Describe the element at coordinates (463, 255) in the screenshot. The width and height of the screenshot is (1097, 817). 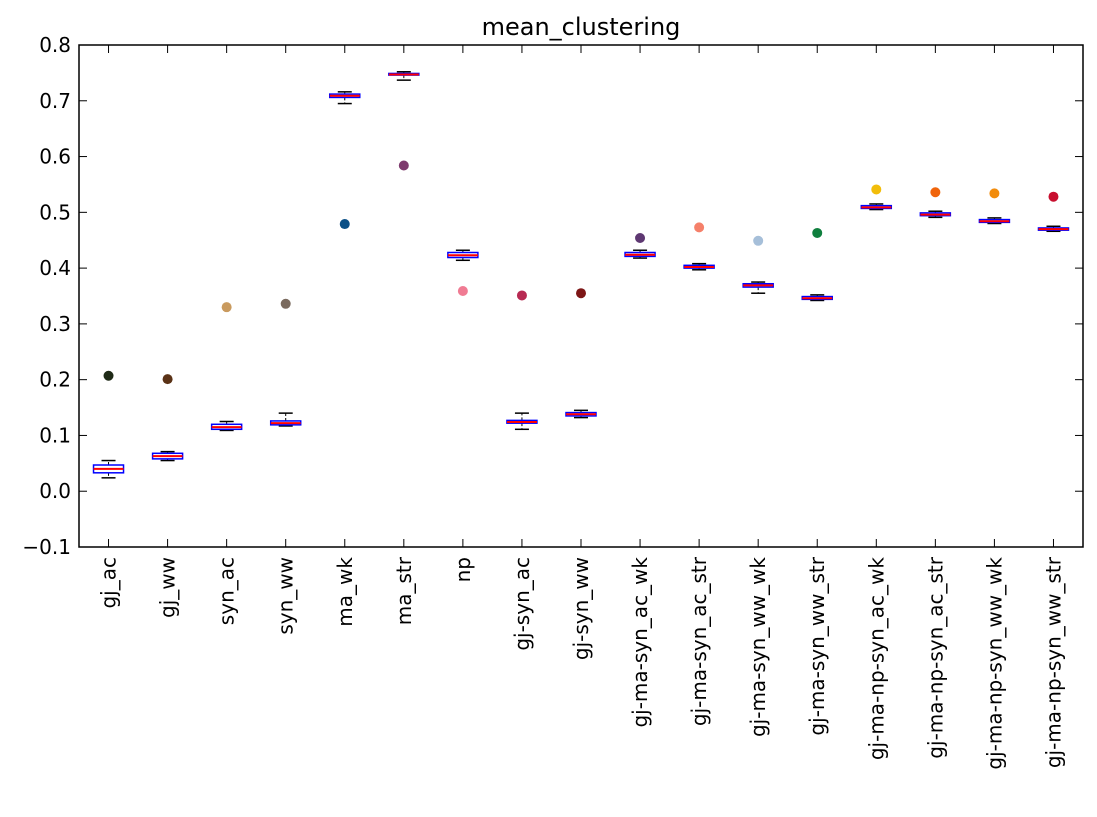
I see `box-np` at that location.